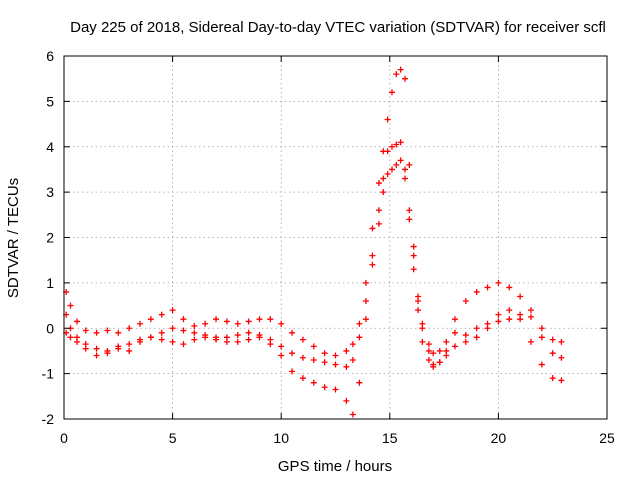 Image resolution: width=640 pixels, height=480 pixels. What do you see at coordinates (50, 238) in the screenshot?
I see `y-tick-label: 2` at bounding box center [50, 238].